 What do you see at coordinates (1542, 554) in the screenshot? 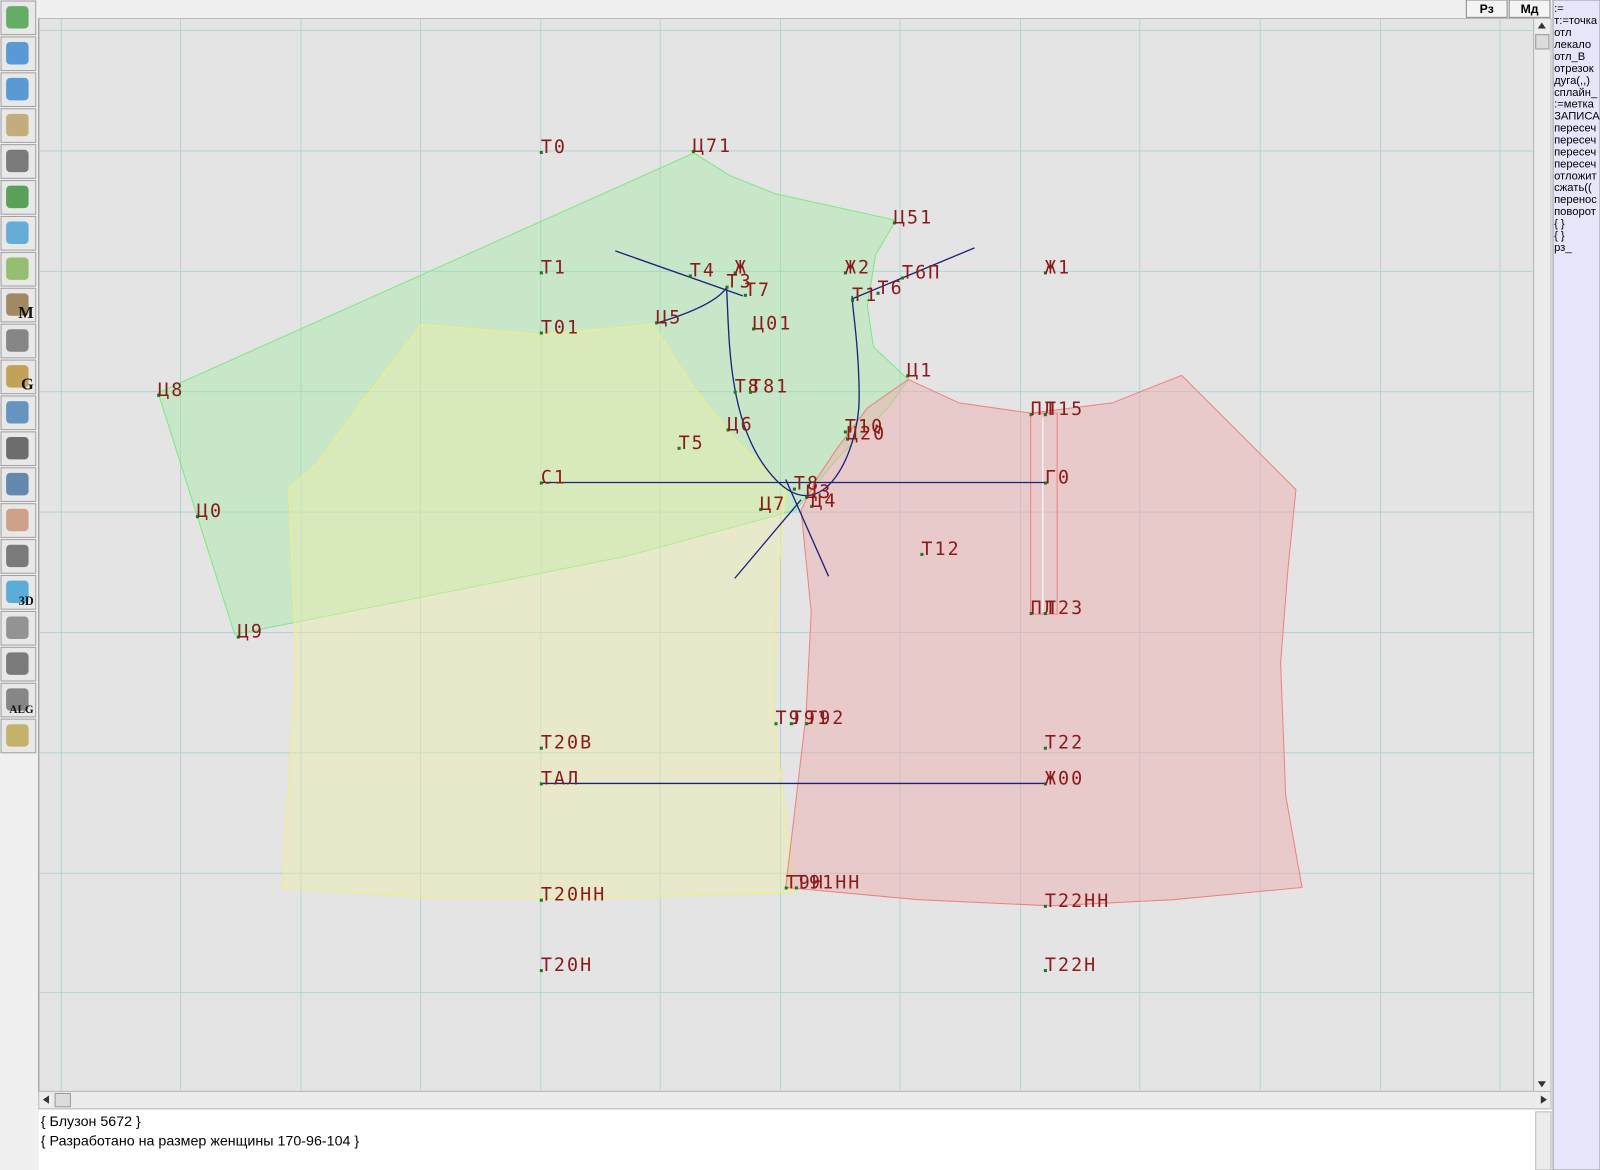
I see `v-scrollbar` at bounding box center [1542, 554].